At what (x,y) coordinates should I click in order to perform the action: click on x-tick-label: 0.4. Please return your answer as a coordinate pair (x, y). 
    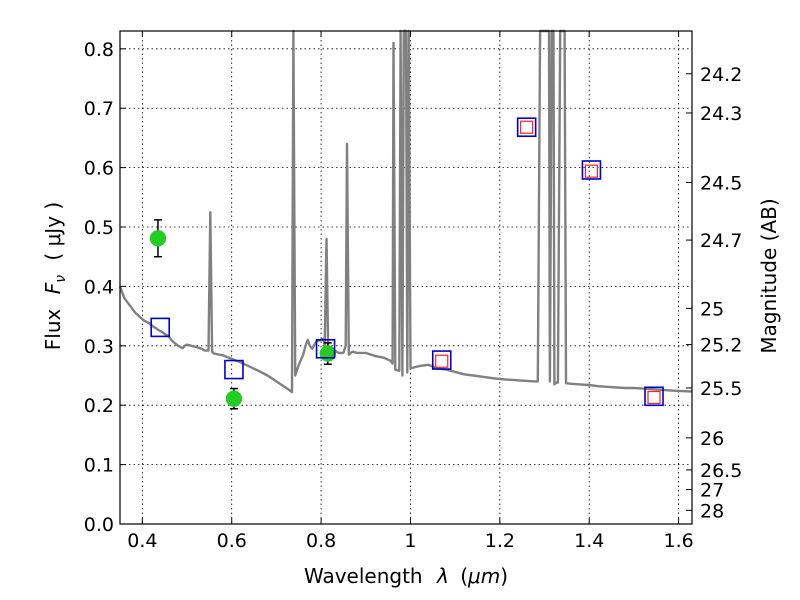
    Looking at the image, I should click on (142, 541).